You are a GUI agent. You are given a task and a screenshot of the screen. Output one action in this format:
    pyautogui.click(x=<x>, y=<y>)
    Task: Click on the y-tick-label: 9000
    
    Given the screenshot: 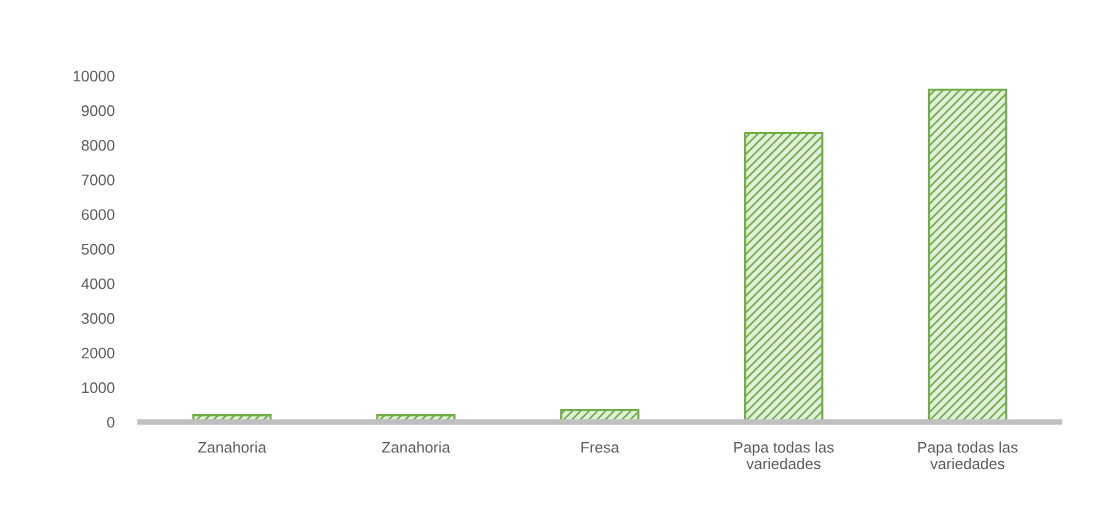 What is the action you would take?
    pyautogui.click(x=98, y=111)
    